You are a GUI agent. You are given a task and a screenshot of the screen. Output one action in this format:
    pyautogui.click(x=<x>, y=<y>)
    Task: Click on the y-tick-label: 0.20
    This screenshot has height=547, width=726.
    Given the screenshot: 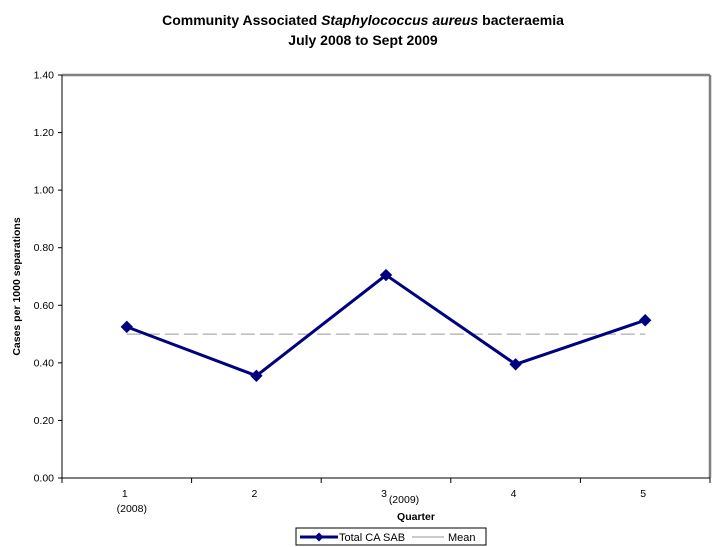 What is the action you would take?
    pyautogui.click(x=44, y=421)
    